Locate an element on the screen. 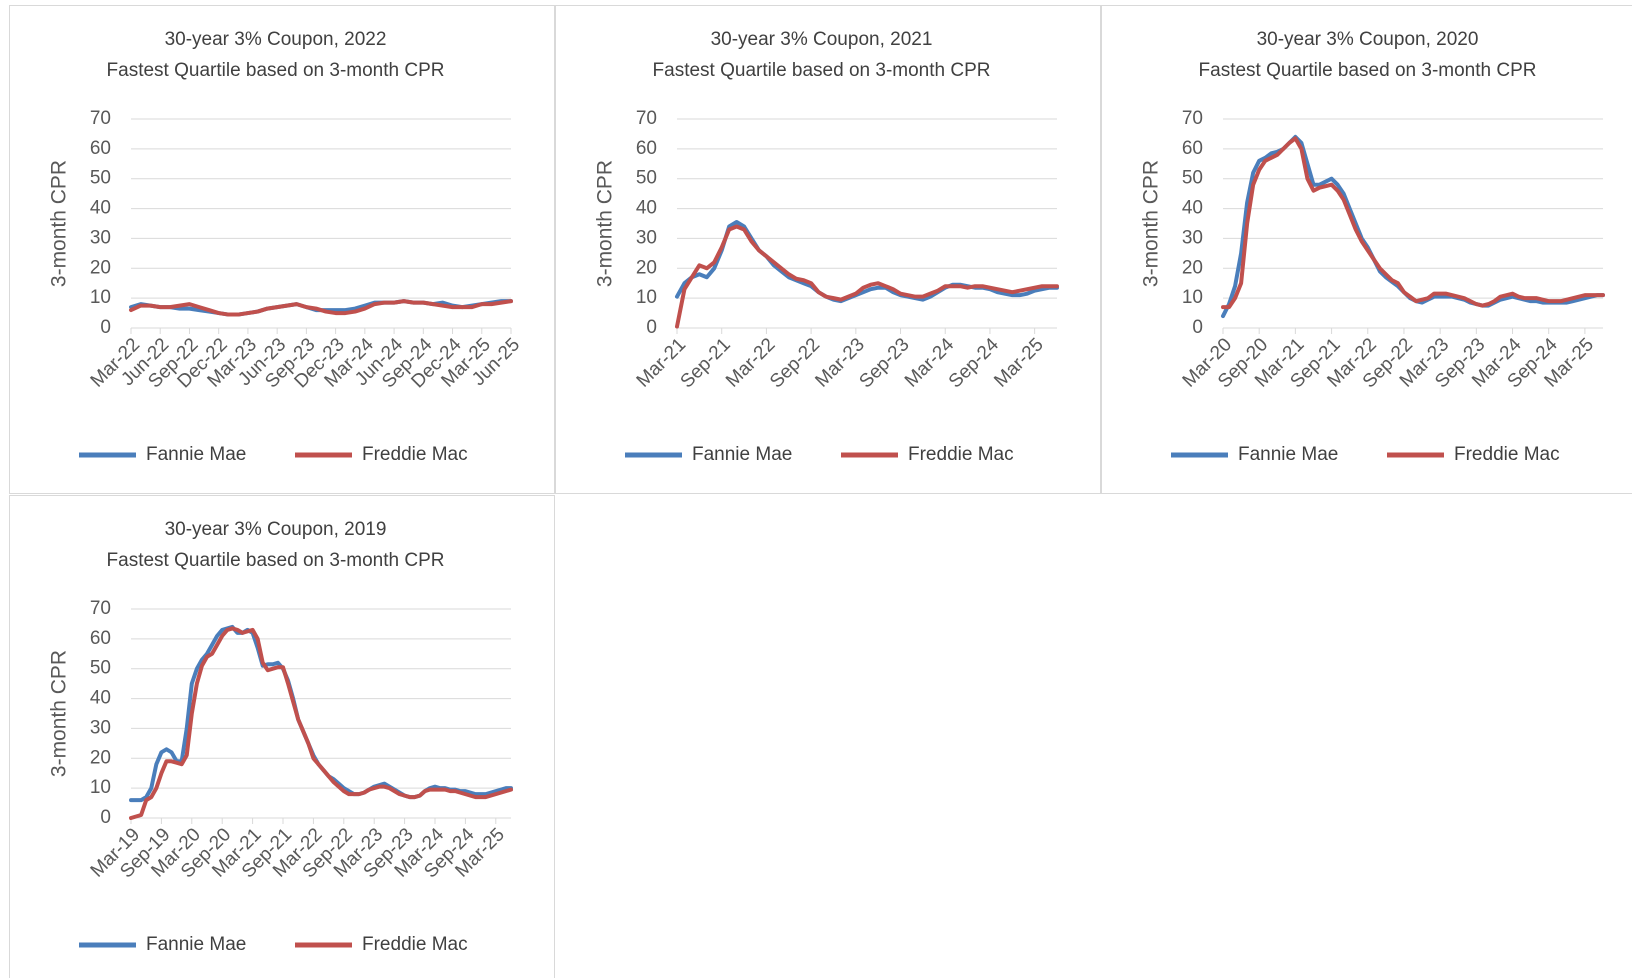 The image size is (1632, 978). chart-title: 30-year 3% Coupon, 2021 is located at coordinates (822, 39).